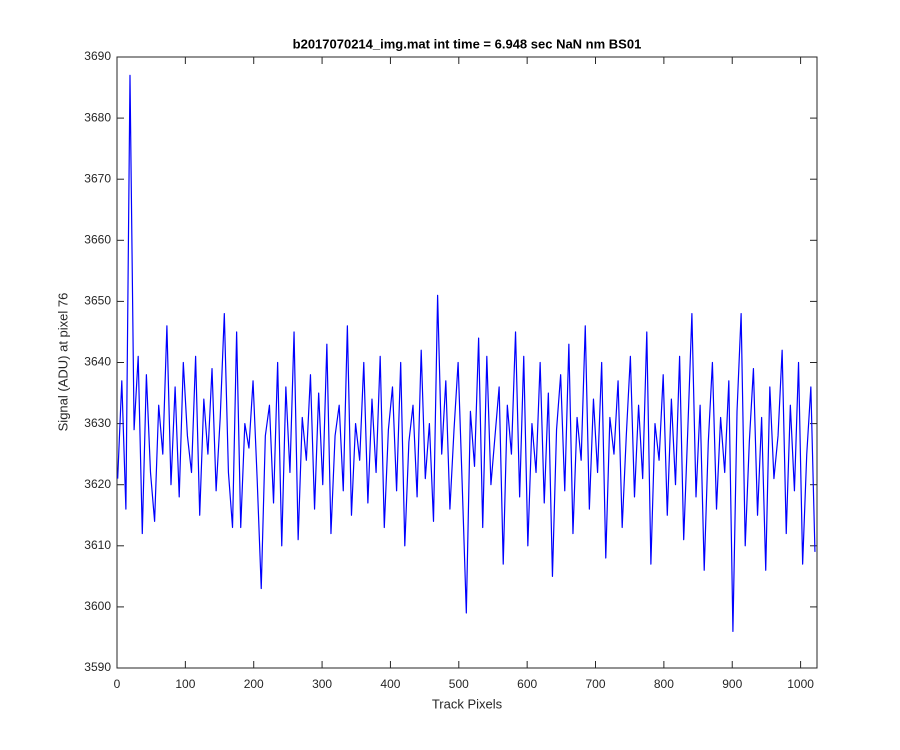 This screenshot has width=900, height=750. What do you see at coordinates (97, 362) in the screenshot?
I see `y-tick-label: 3640` at bounding box center [97, 362].